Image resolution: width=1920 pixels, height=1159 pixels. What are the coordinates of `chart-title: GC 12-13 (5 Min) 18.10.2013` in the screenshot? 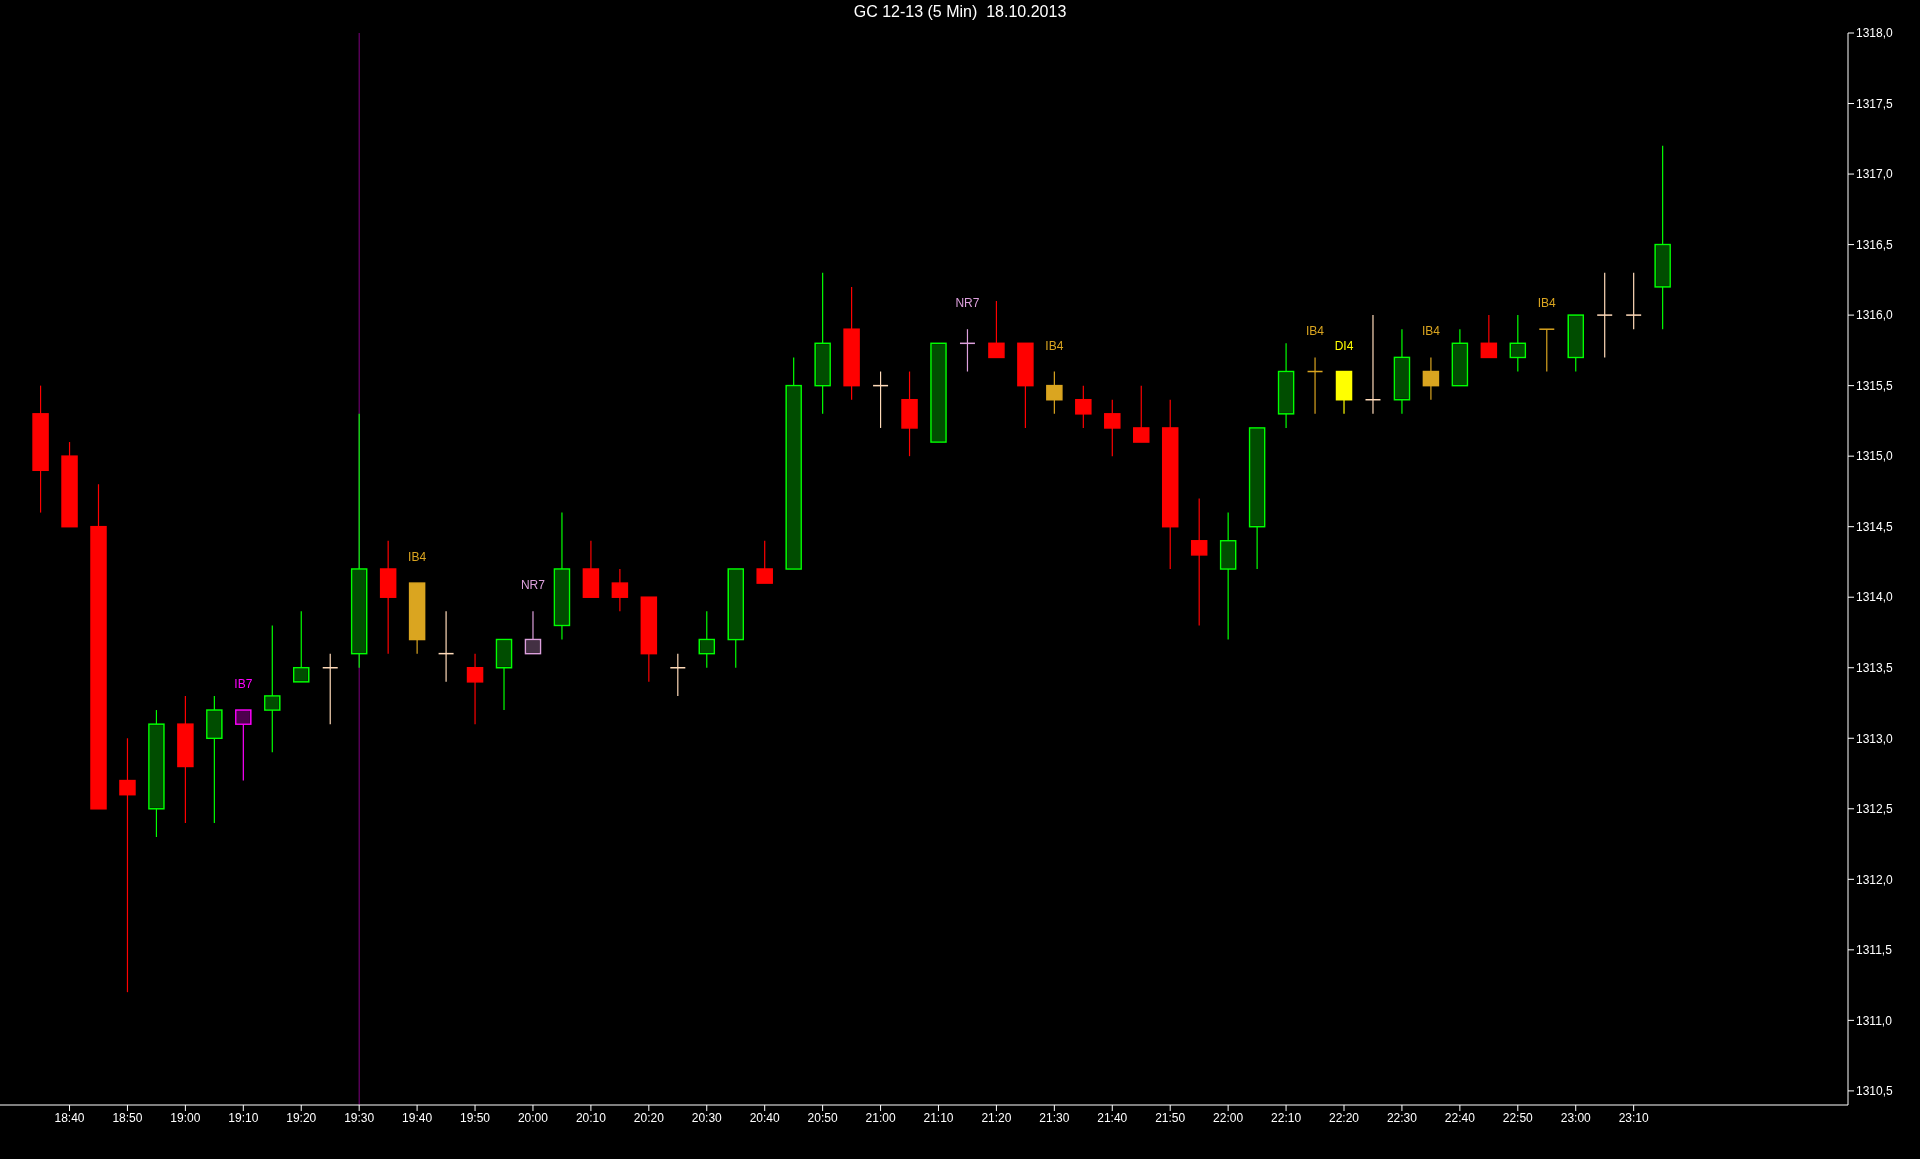 It's located at (960, 12).